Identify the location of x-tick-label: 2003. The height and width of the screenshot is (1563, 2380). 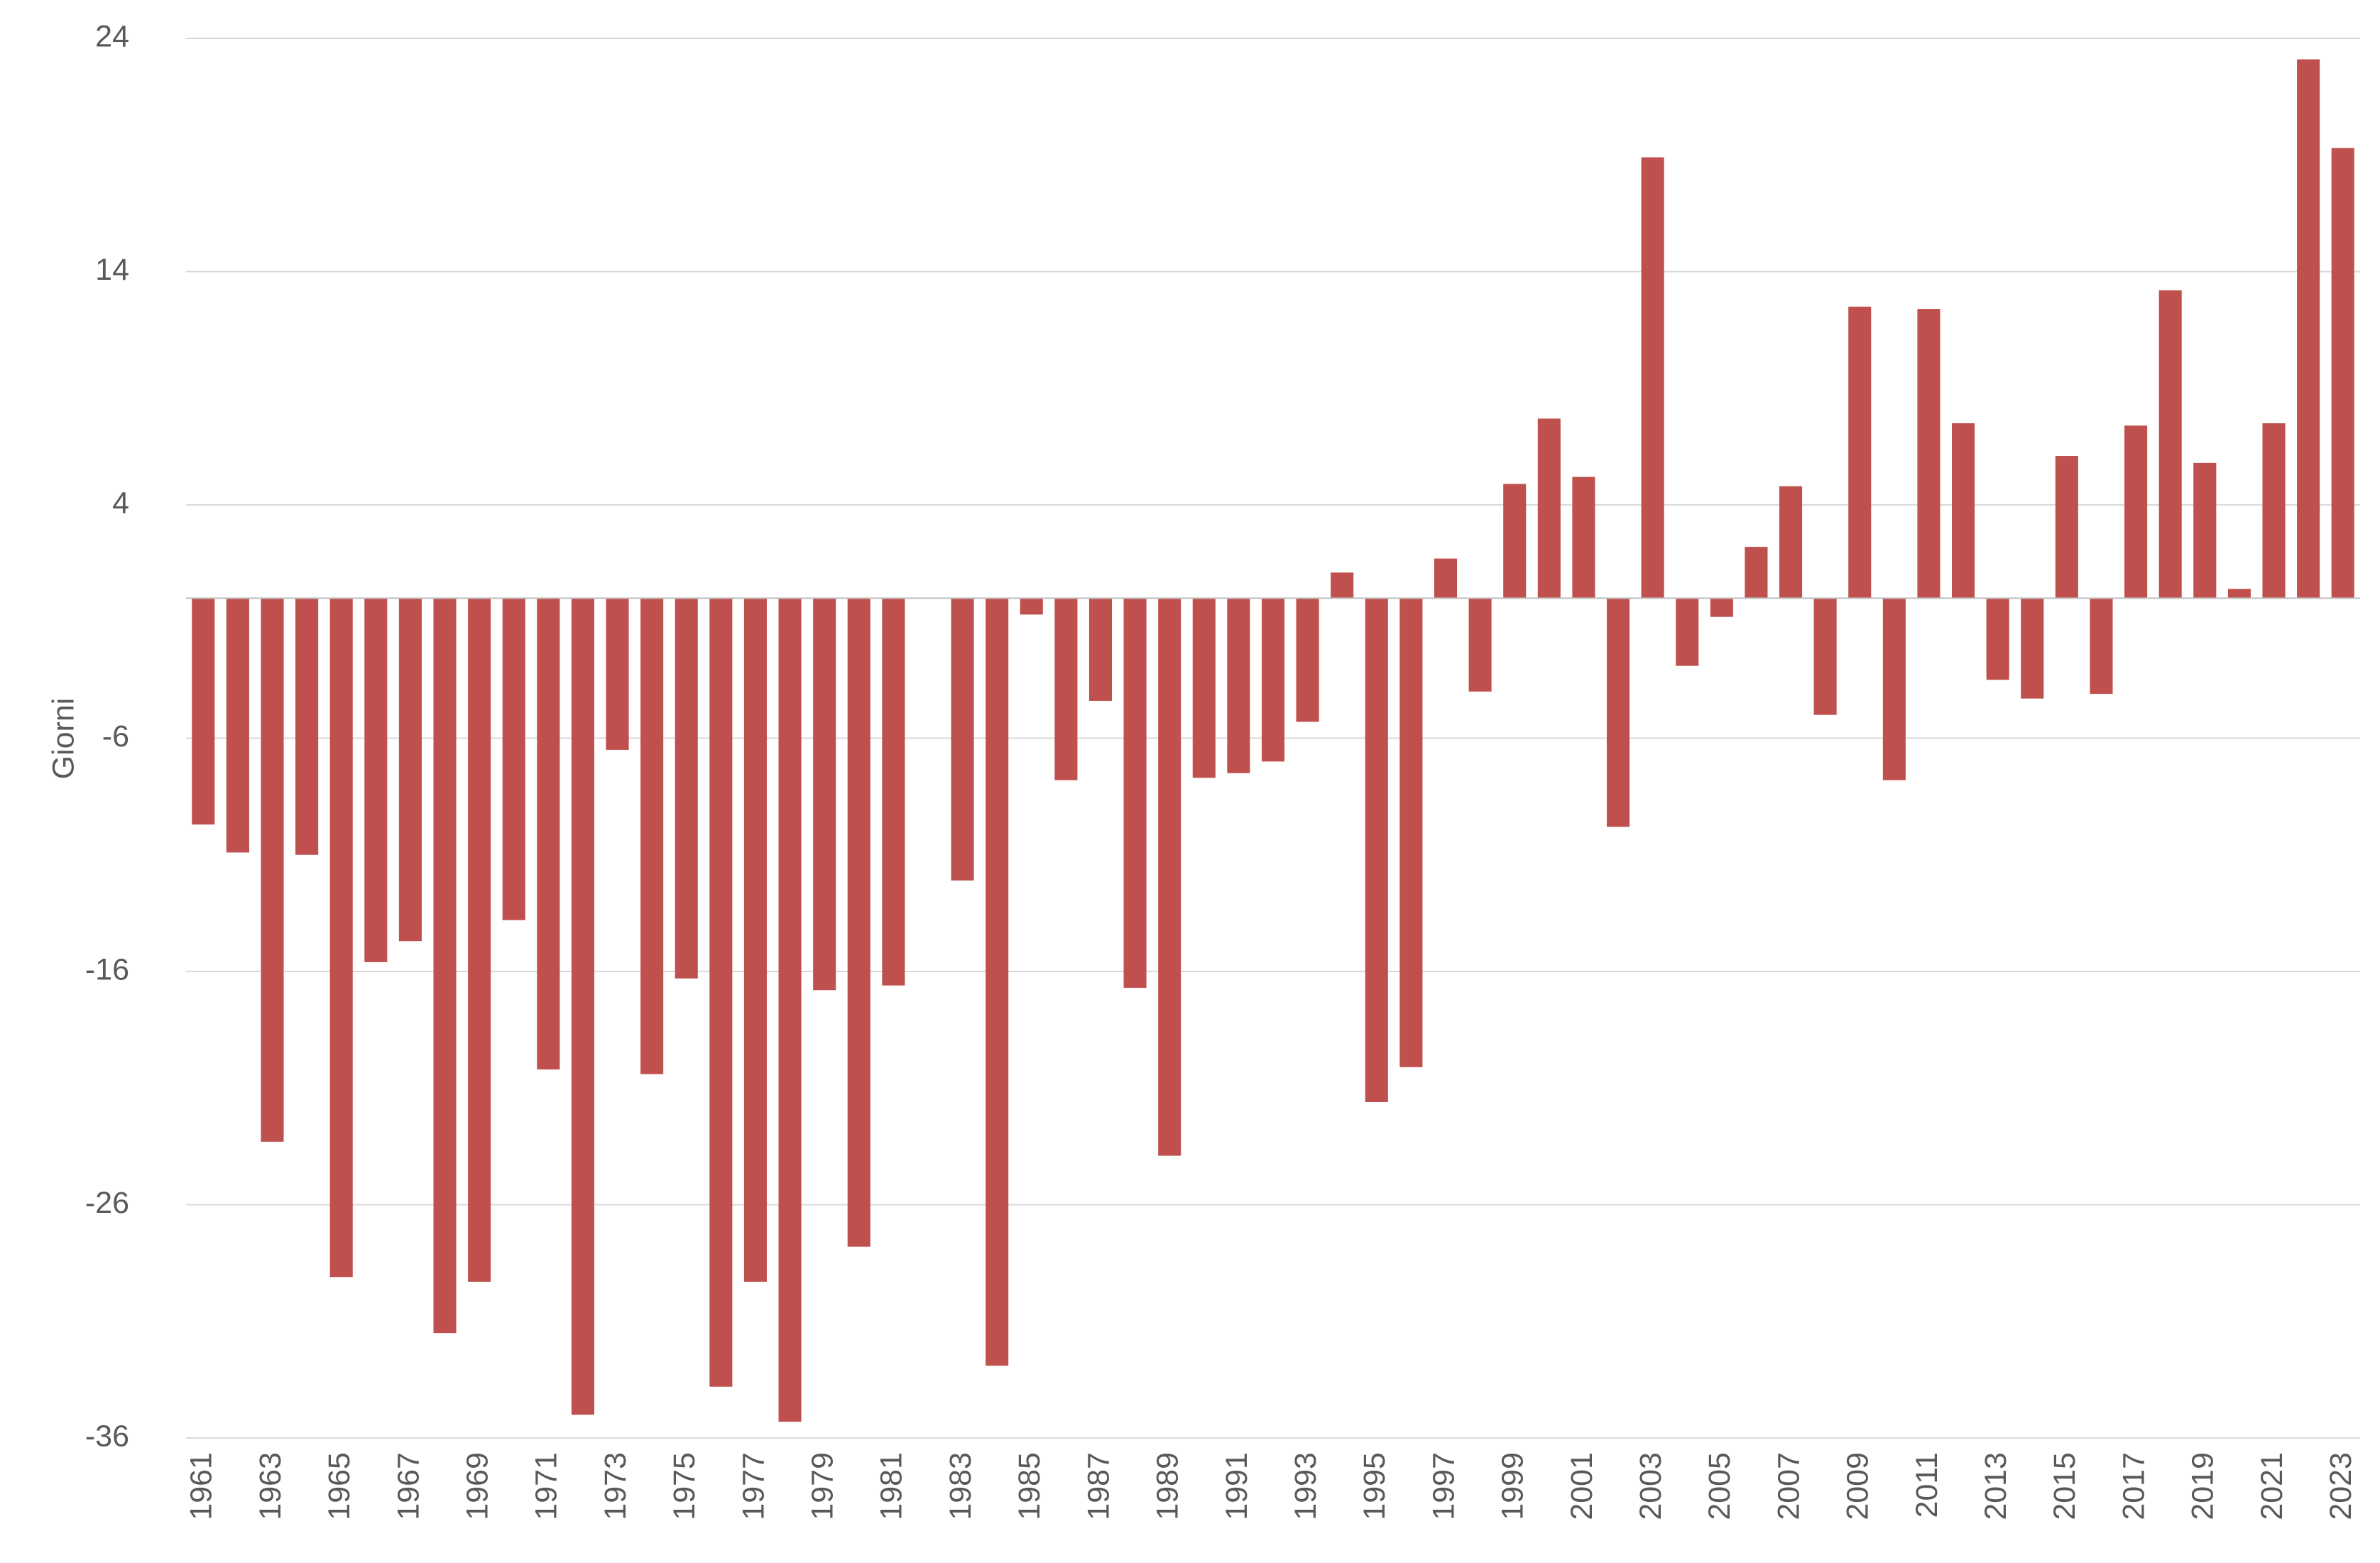
(1651, 1486).